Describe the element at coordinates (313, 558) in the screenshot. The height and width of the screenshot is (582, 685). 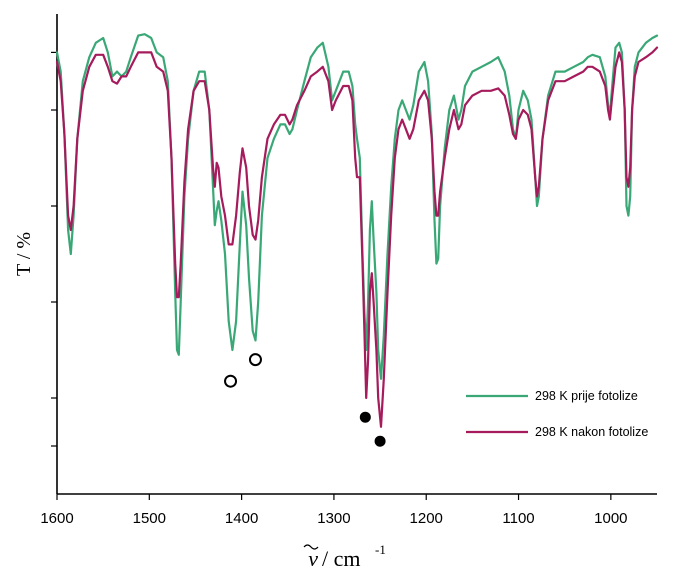
I see `x-axis-label-symbol: ν` at that location.